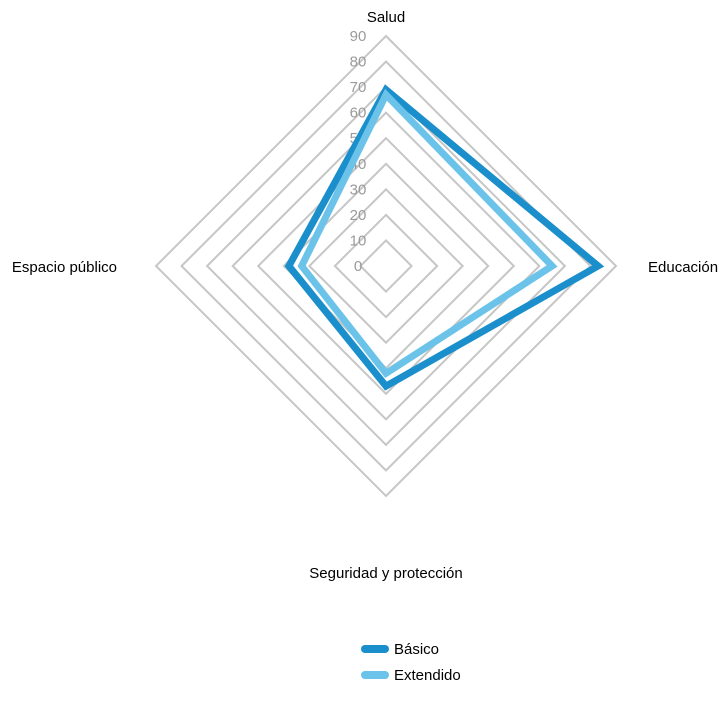  What do you see at coordinates (358, 113) in the screenshot?
I see `tick-label-60: 60` at bounding box center [358, 113].